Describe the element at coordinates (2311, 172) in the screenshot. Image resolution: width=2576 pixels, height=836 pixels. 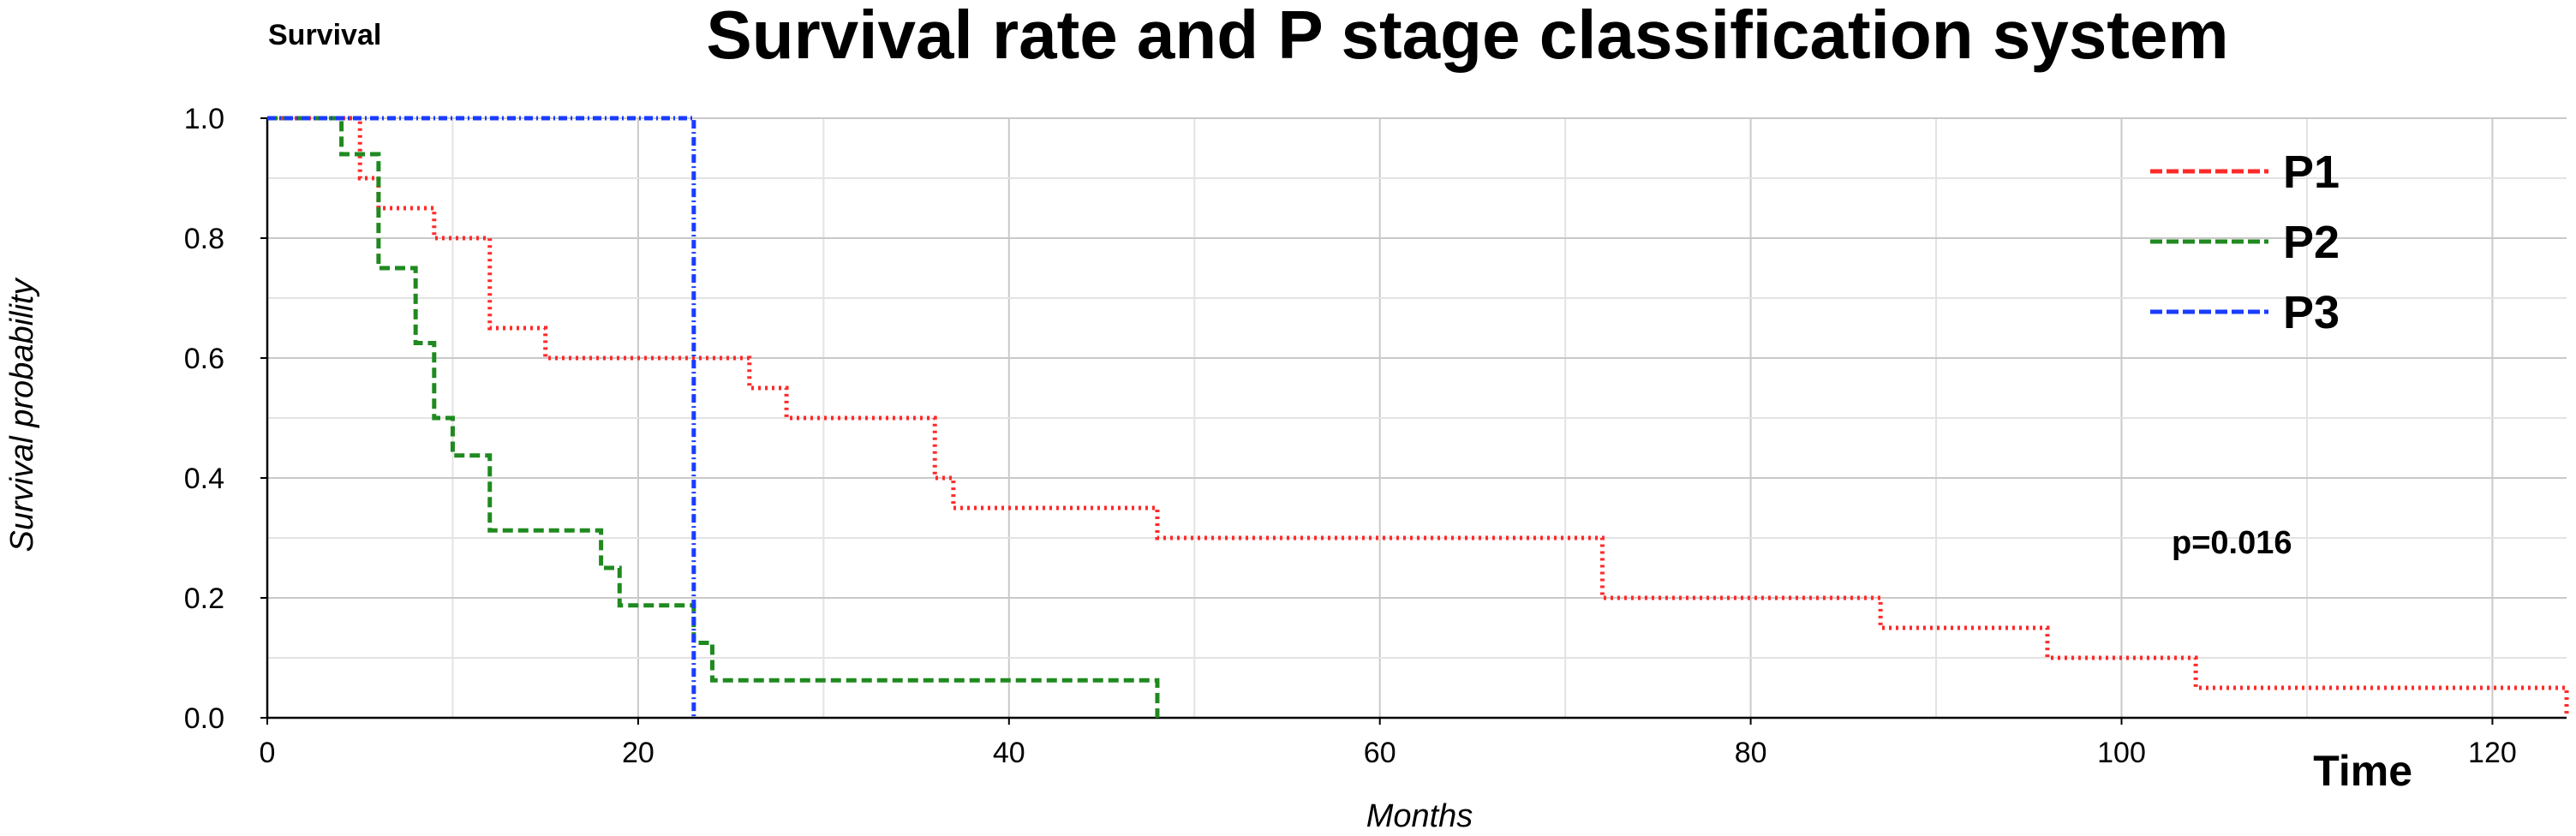
I see `legend-label-p1: P1` at that location.